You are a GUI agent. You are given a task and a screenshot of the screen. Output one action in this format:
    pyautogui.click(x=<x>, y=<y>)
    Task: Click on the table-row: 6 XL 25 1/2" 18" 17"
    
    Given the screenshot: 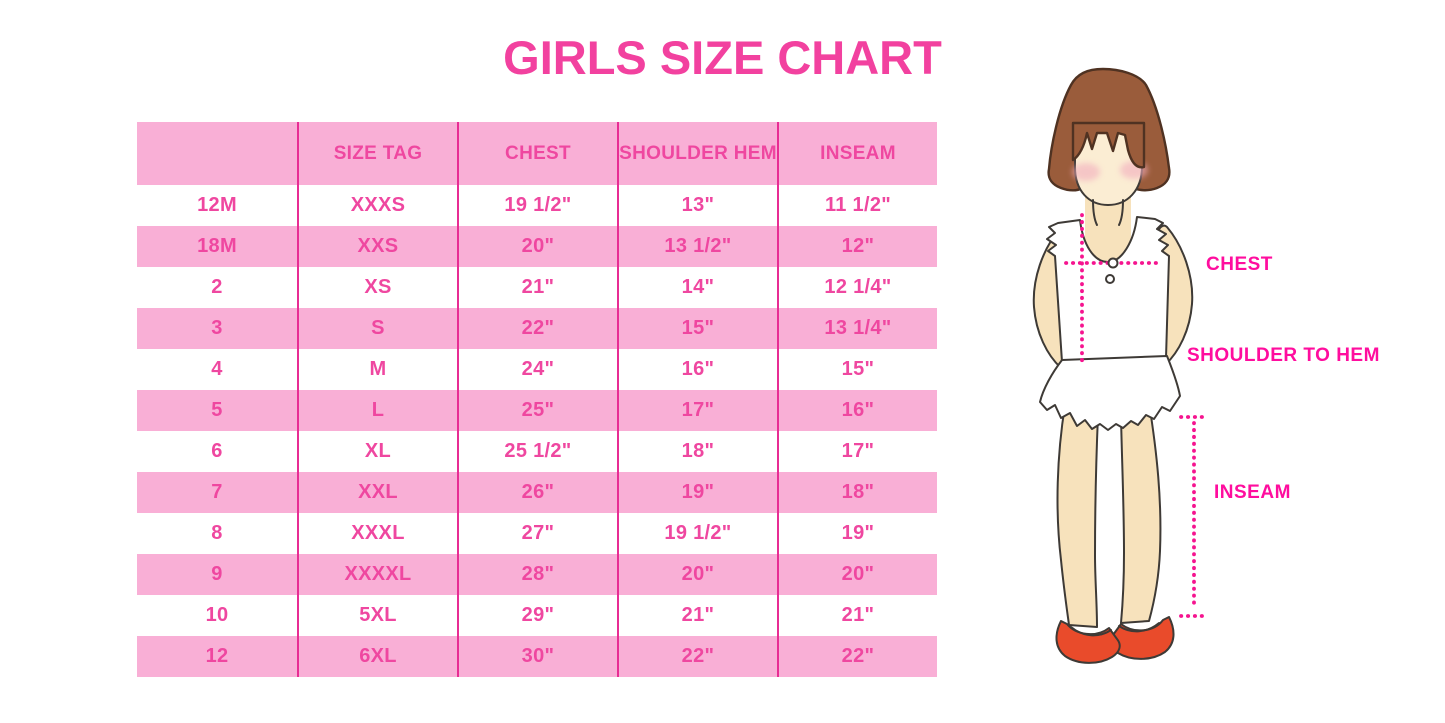 What is the action you would take?
    pyautogui.click(x=537, y=451)
    